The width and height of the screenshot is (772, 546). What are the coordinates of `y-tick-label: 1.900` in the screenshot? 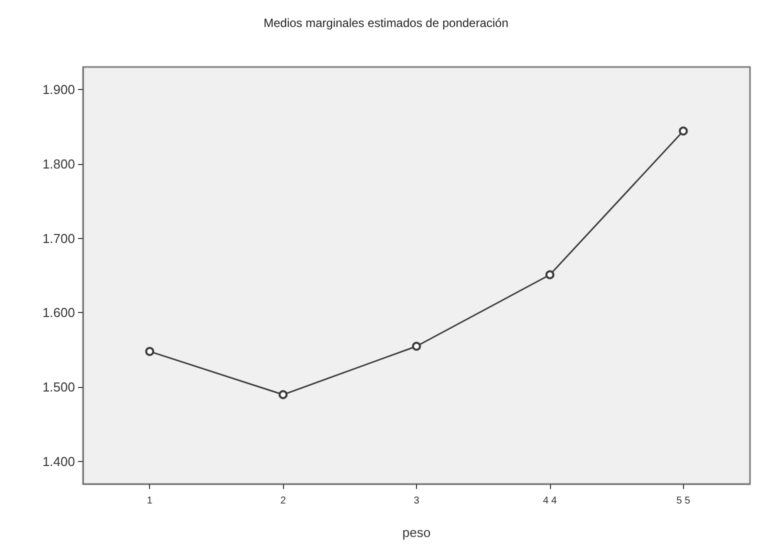 It's located at (58, 89).